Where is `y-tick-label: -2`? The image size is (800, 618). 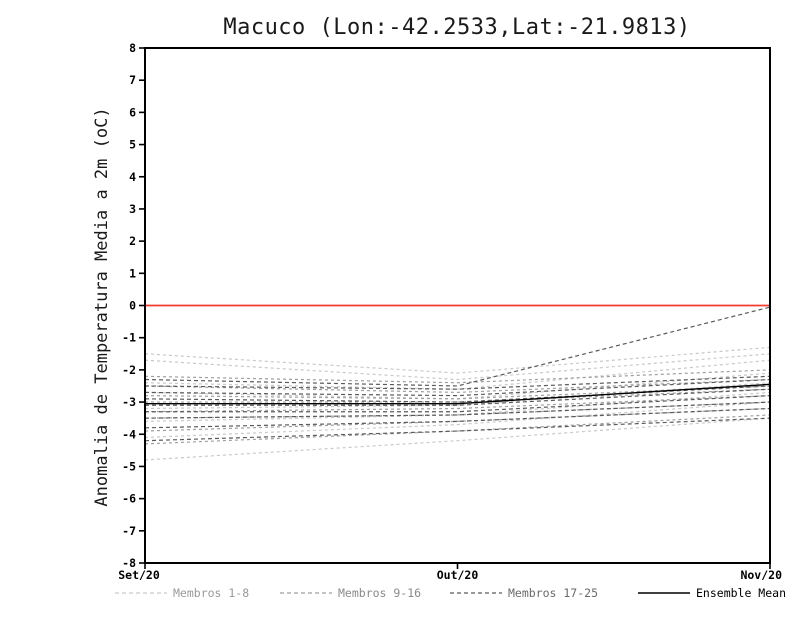 y-tick-label: -2 is located at coordinates (129, 370).